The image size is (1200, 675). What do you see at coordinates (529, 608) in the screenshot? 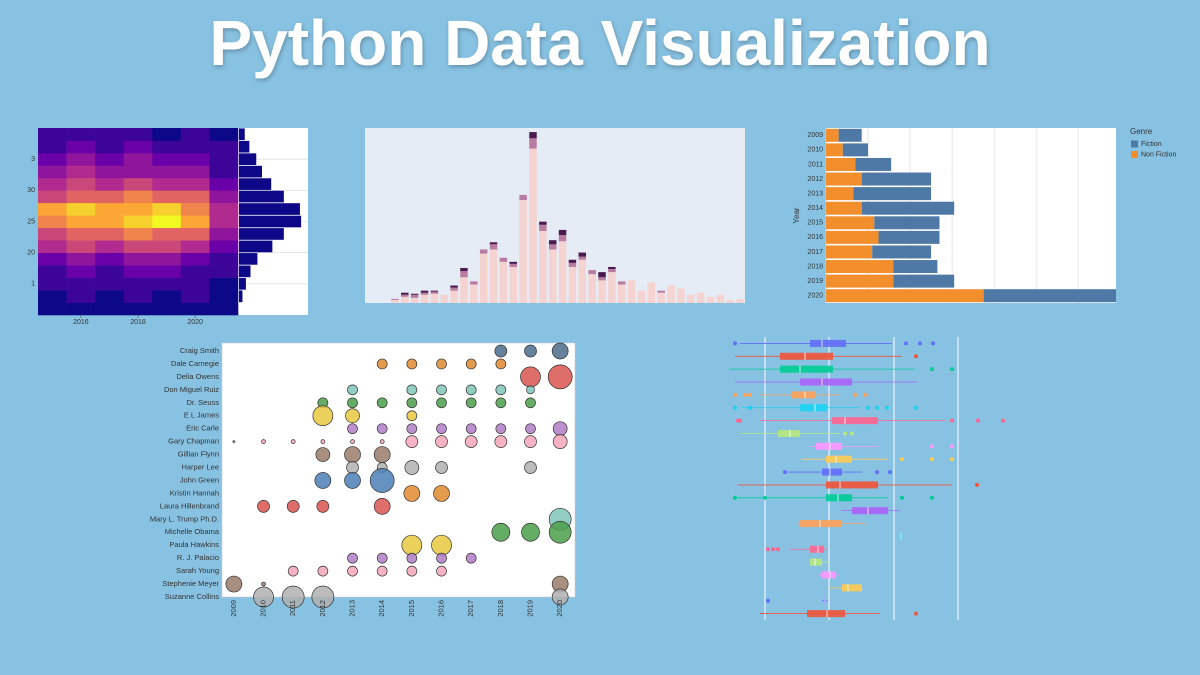
I see `x-tick-label: 2019` at bounding box center [529, 608].